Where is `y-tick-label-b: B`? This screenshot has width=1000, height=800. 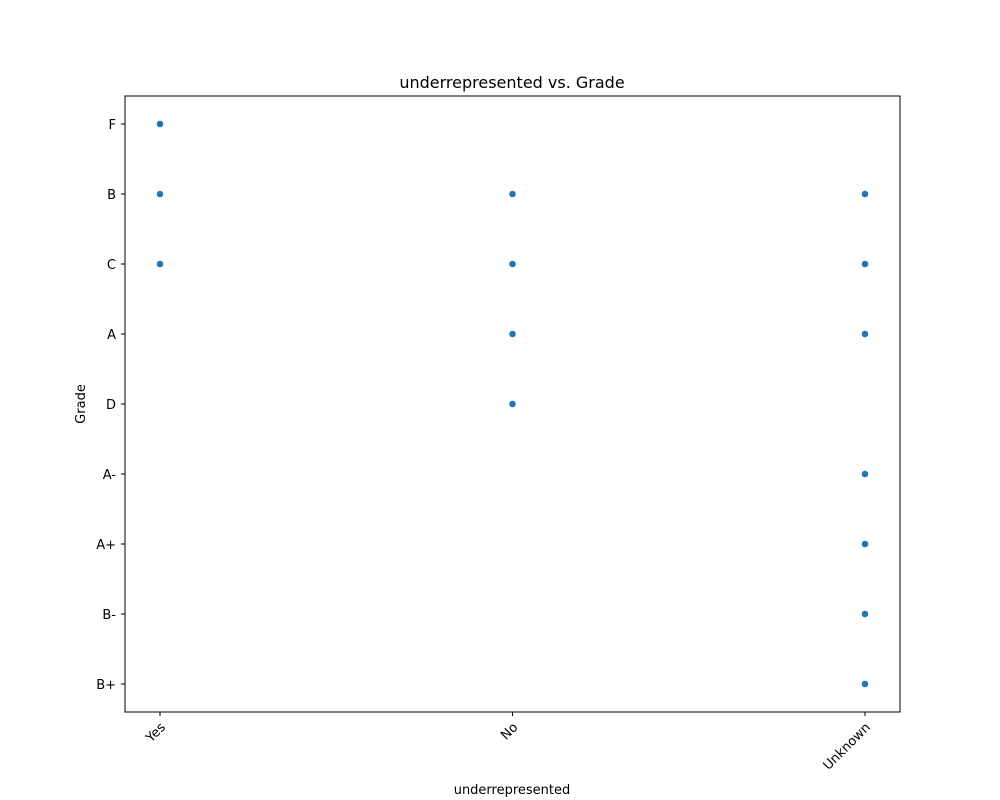
y-tick-label-b: B is located at coordinates (111, 195).